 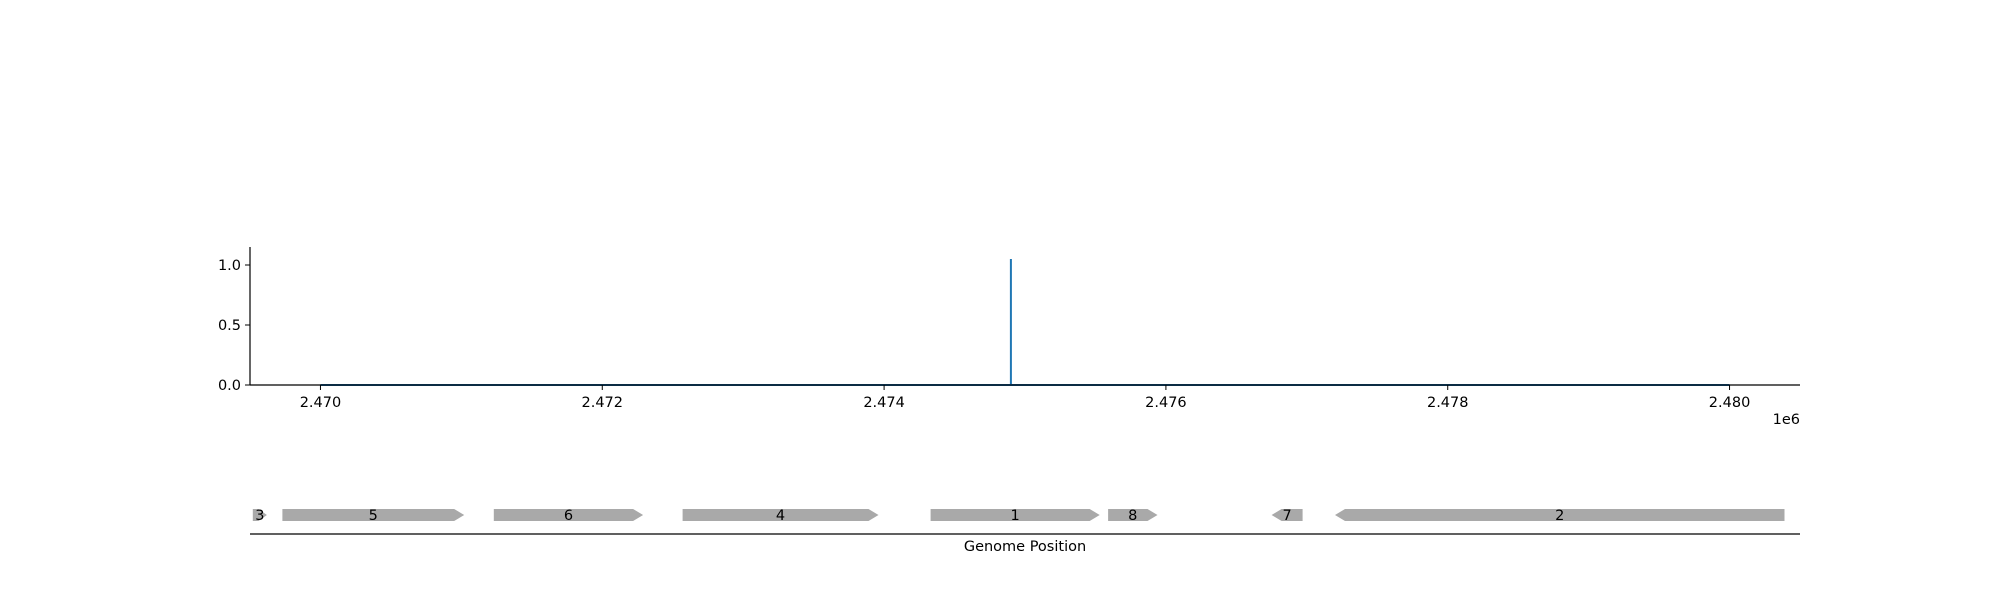 I want to click on x-tick-label: 2.478, so click(x=1448, y=403).